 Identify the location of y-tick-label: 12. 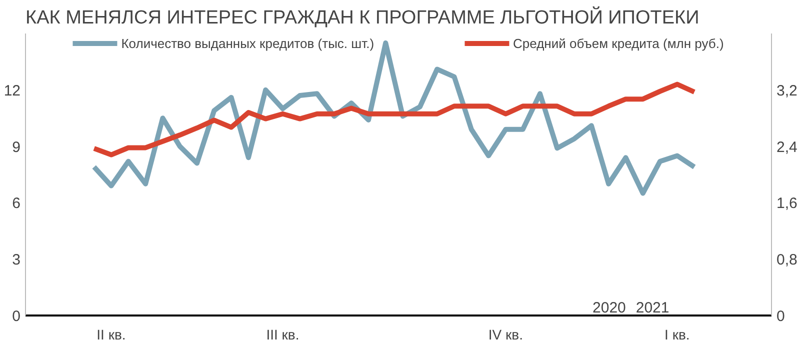
(12, 91).